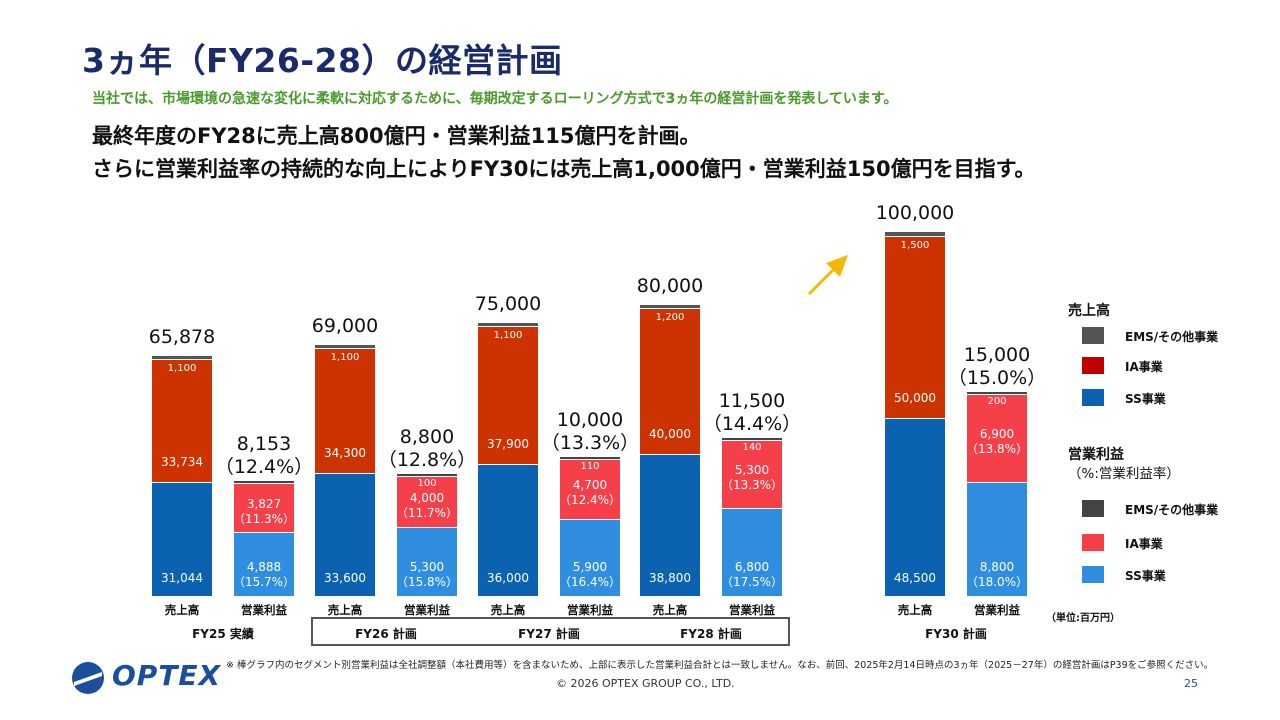 Image resolution: width=1280 pixels, height=720 pixels. What do you see at coordinates (1124, 474) in the screenshot?
I see `legend-profit-subtitle: （%:営業利益率）` at bounding box center [1124, 474].